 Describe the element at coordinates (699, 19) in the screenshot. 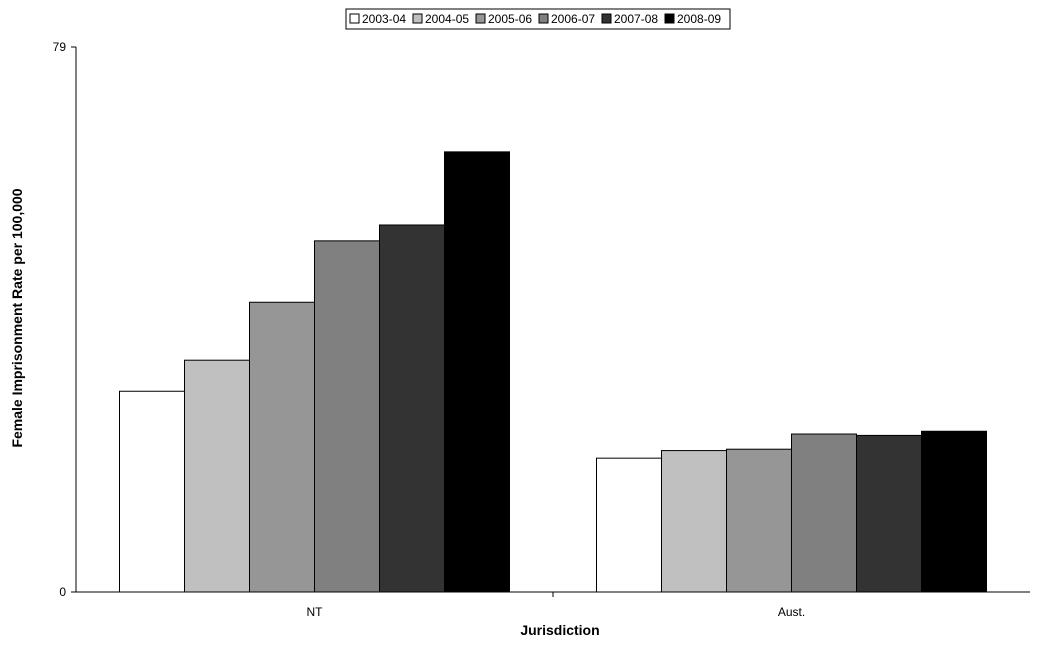

I see `legend-label-2008-09: 2008-09` at that location.